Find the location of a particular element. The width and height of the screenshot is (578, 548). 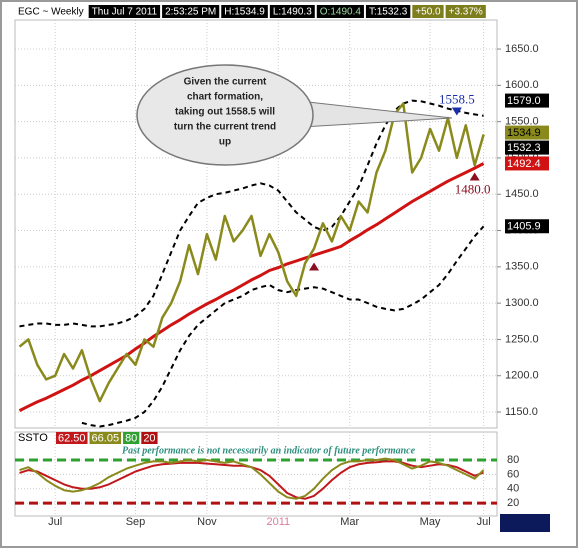

legend-label: 80 is located at coordinates (131, 438).